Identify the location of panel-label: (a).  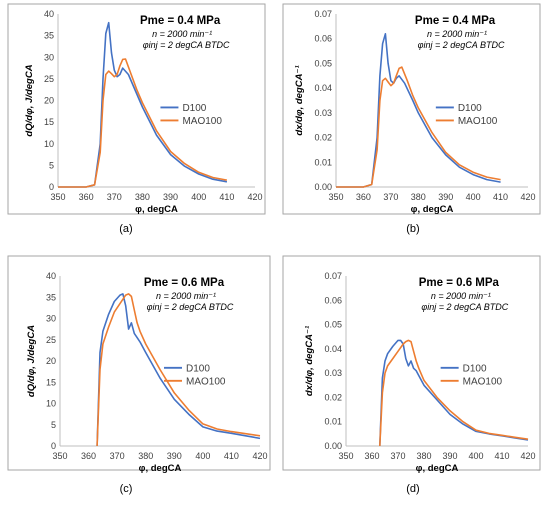
(125, 229).